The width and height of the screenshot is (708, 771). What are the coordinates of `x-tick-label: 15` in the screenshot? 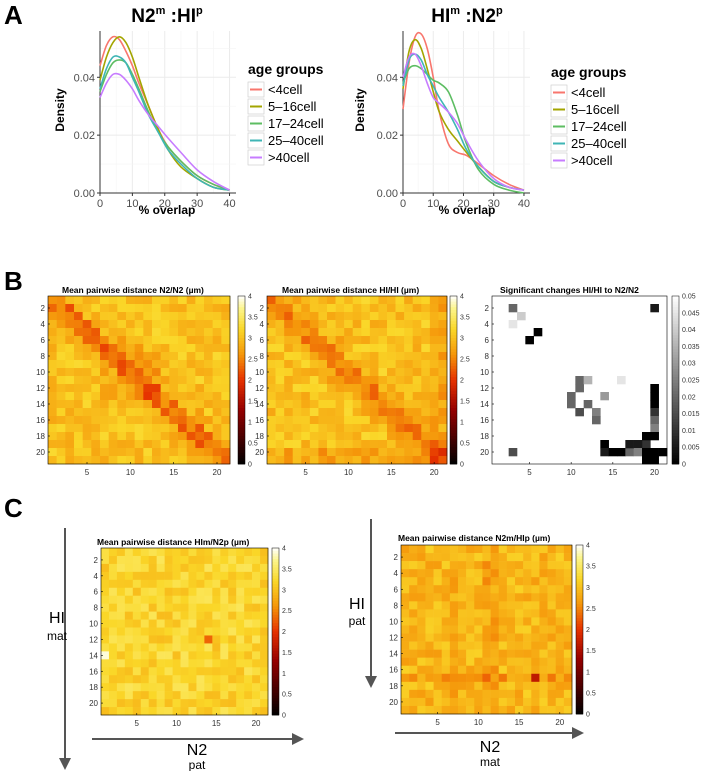 It's located at (612, 472).